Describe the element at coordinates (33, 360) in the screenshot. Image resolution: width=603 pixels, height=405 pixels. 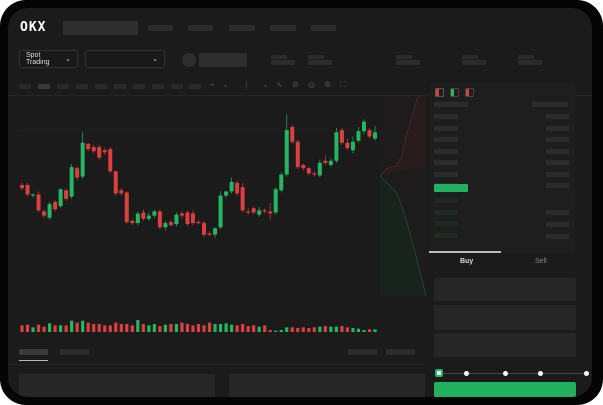
I see `active-tab-underline` at that location.